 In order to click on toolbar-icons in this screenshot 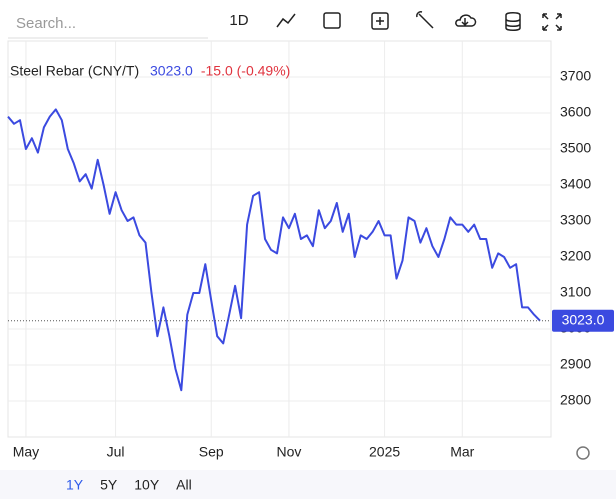, I will do `click(419, 21)`.